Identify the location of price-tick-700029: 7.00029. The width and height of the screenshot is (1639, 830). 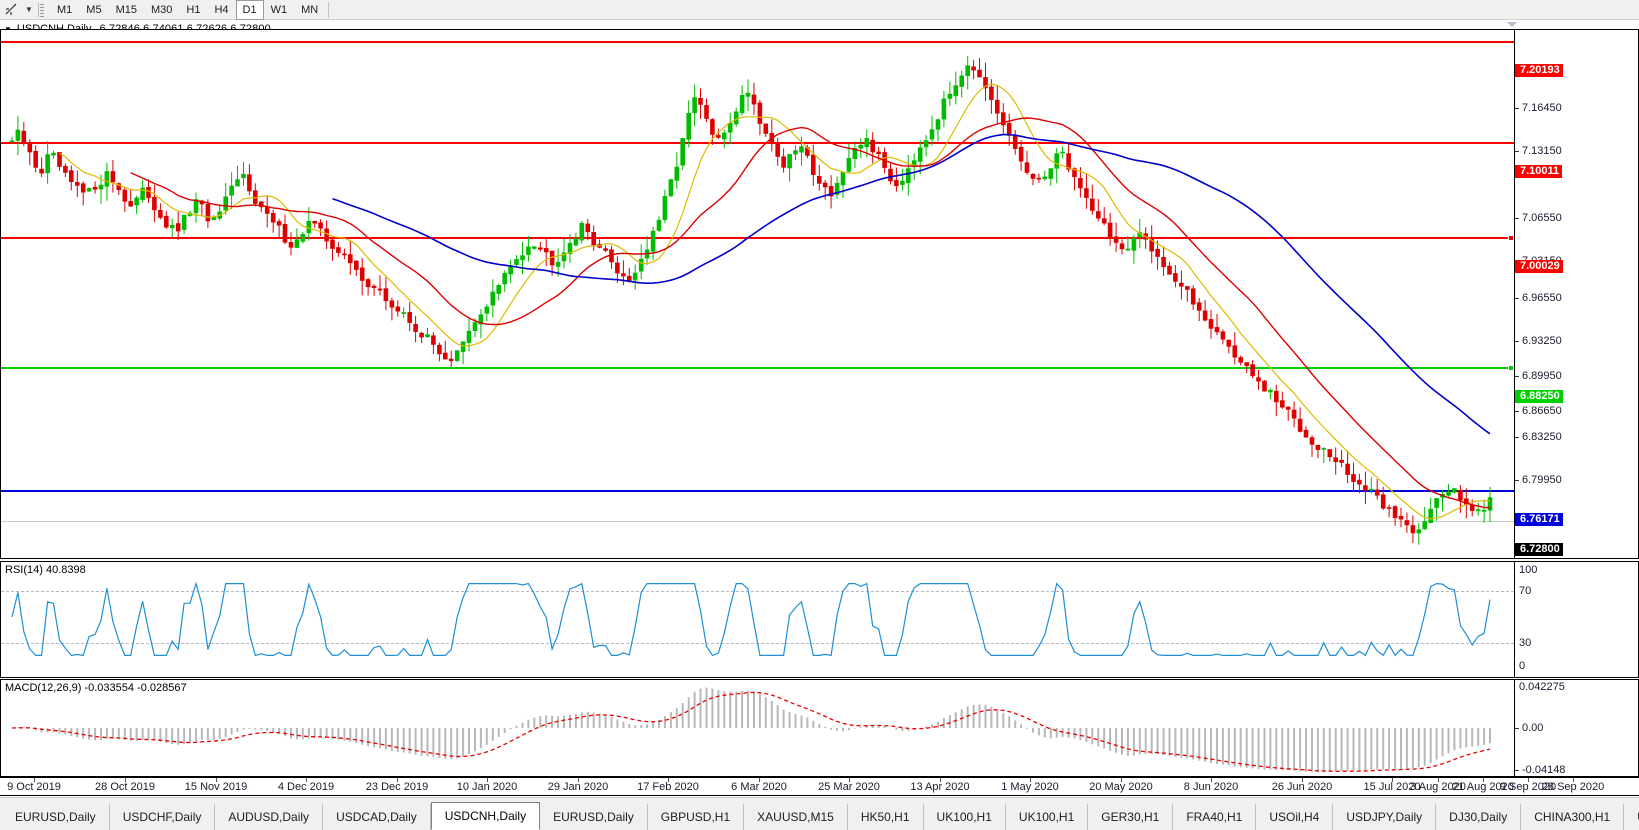
(1539, 266).